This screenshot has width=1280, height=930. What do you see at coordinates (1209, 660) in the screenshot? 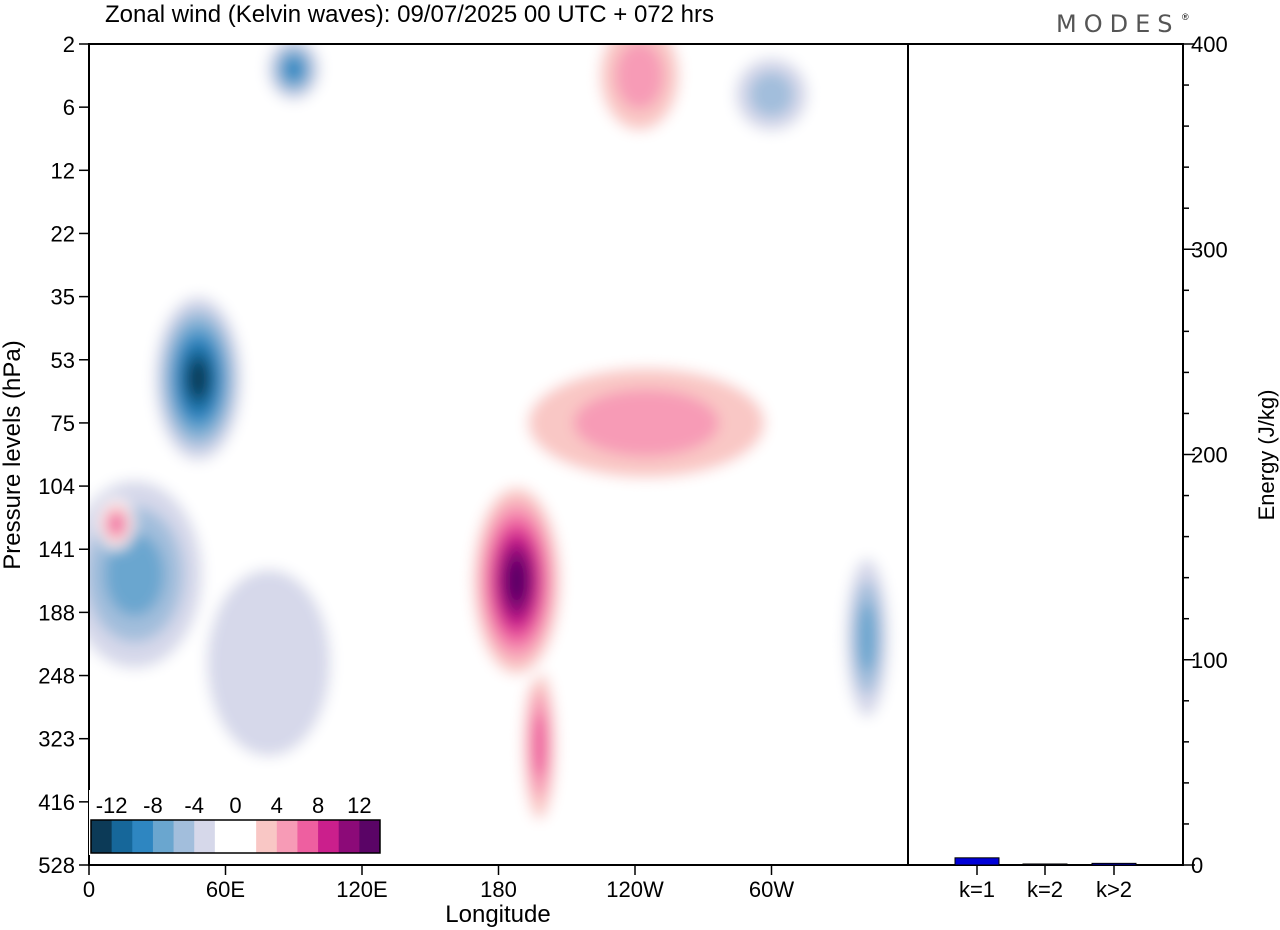
I see `energy-tick-label: 100` at bounding box center [1209, 660].